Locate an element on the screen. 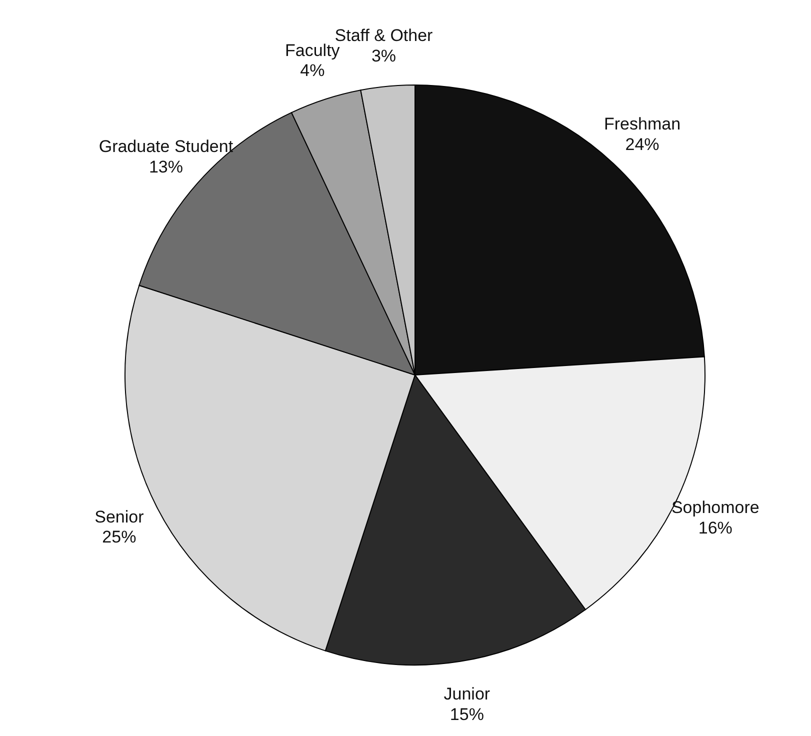 The width and height of the screenshot is (811, 736). slice-label: Senior is located at coordinates (119, 516).